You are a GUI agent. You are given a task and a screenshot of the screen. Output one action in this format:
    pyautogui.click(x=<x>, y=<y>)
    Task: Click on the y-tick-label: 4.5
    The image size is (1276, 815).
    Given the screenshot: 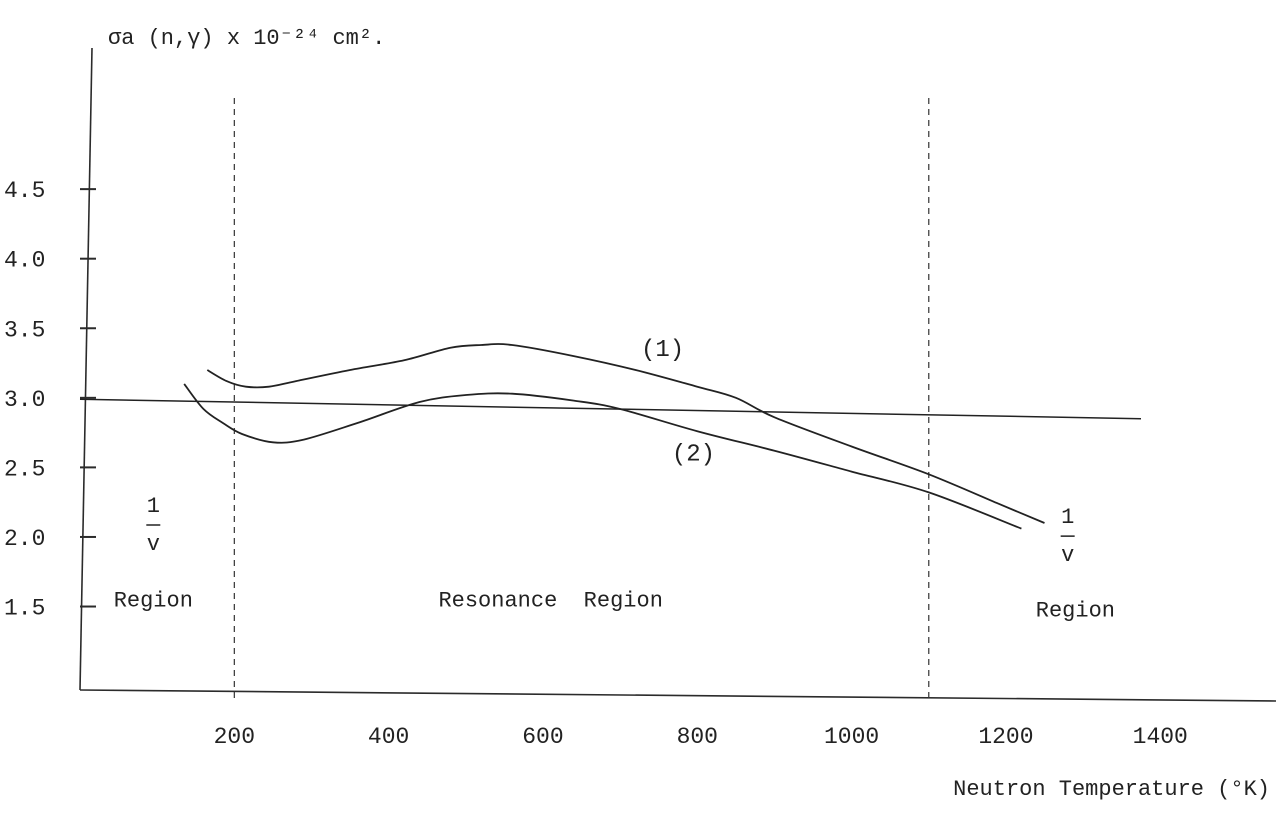 What is the action you would take?
    pyautogui.click(x=24, y=191)
    